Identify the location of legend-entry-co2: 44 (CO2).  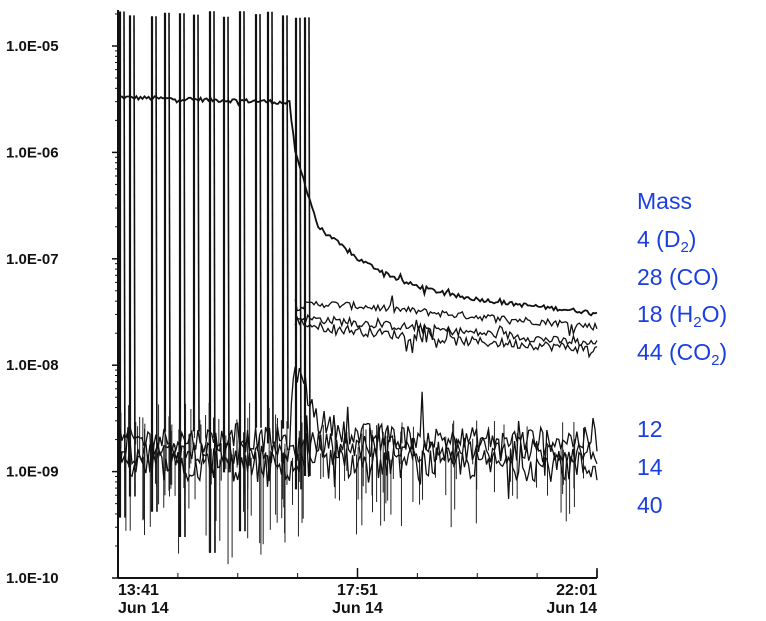
(682, 354).